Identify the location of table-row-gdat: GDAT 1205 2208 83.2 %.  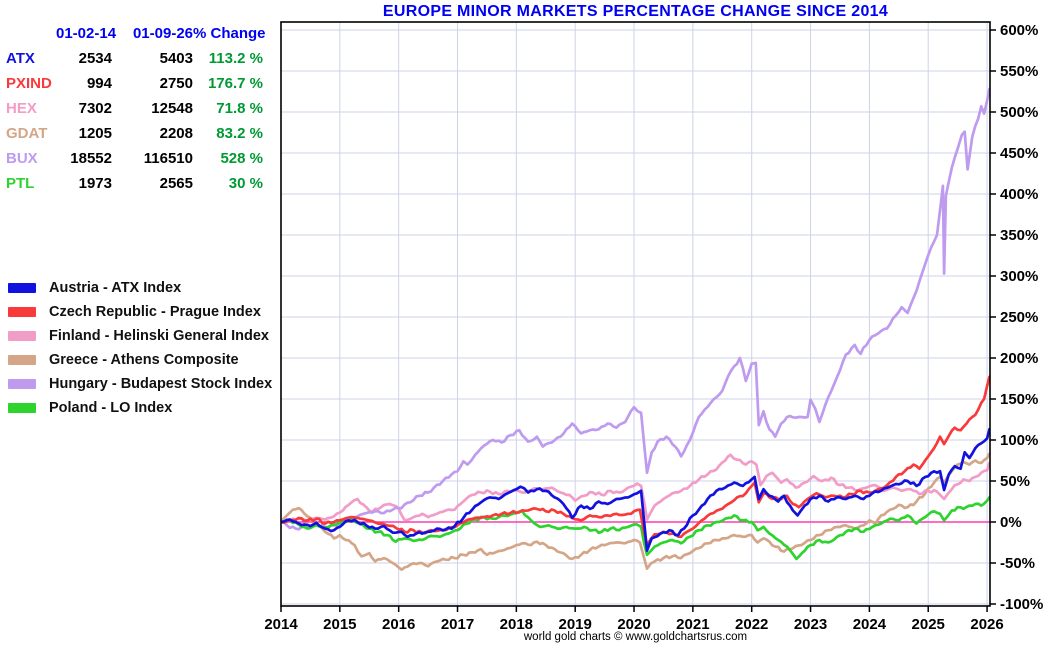
(134, 133).